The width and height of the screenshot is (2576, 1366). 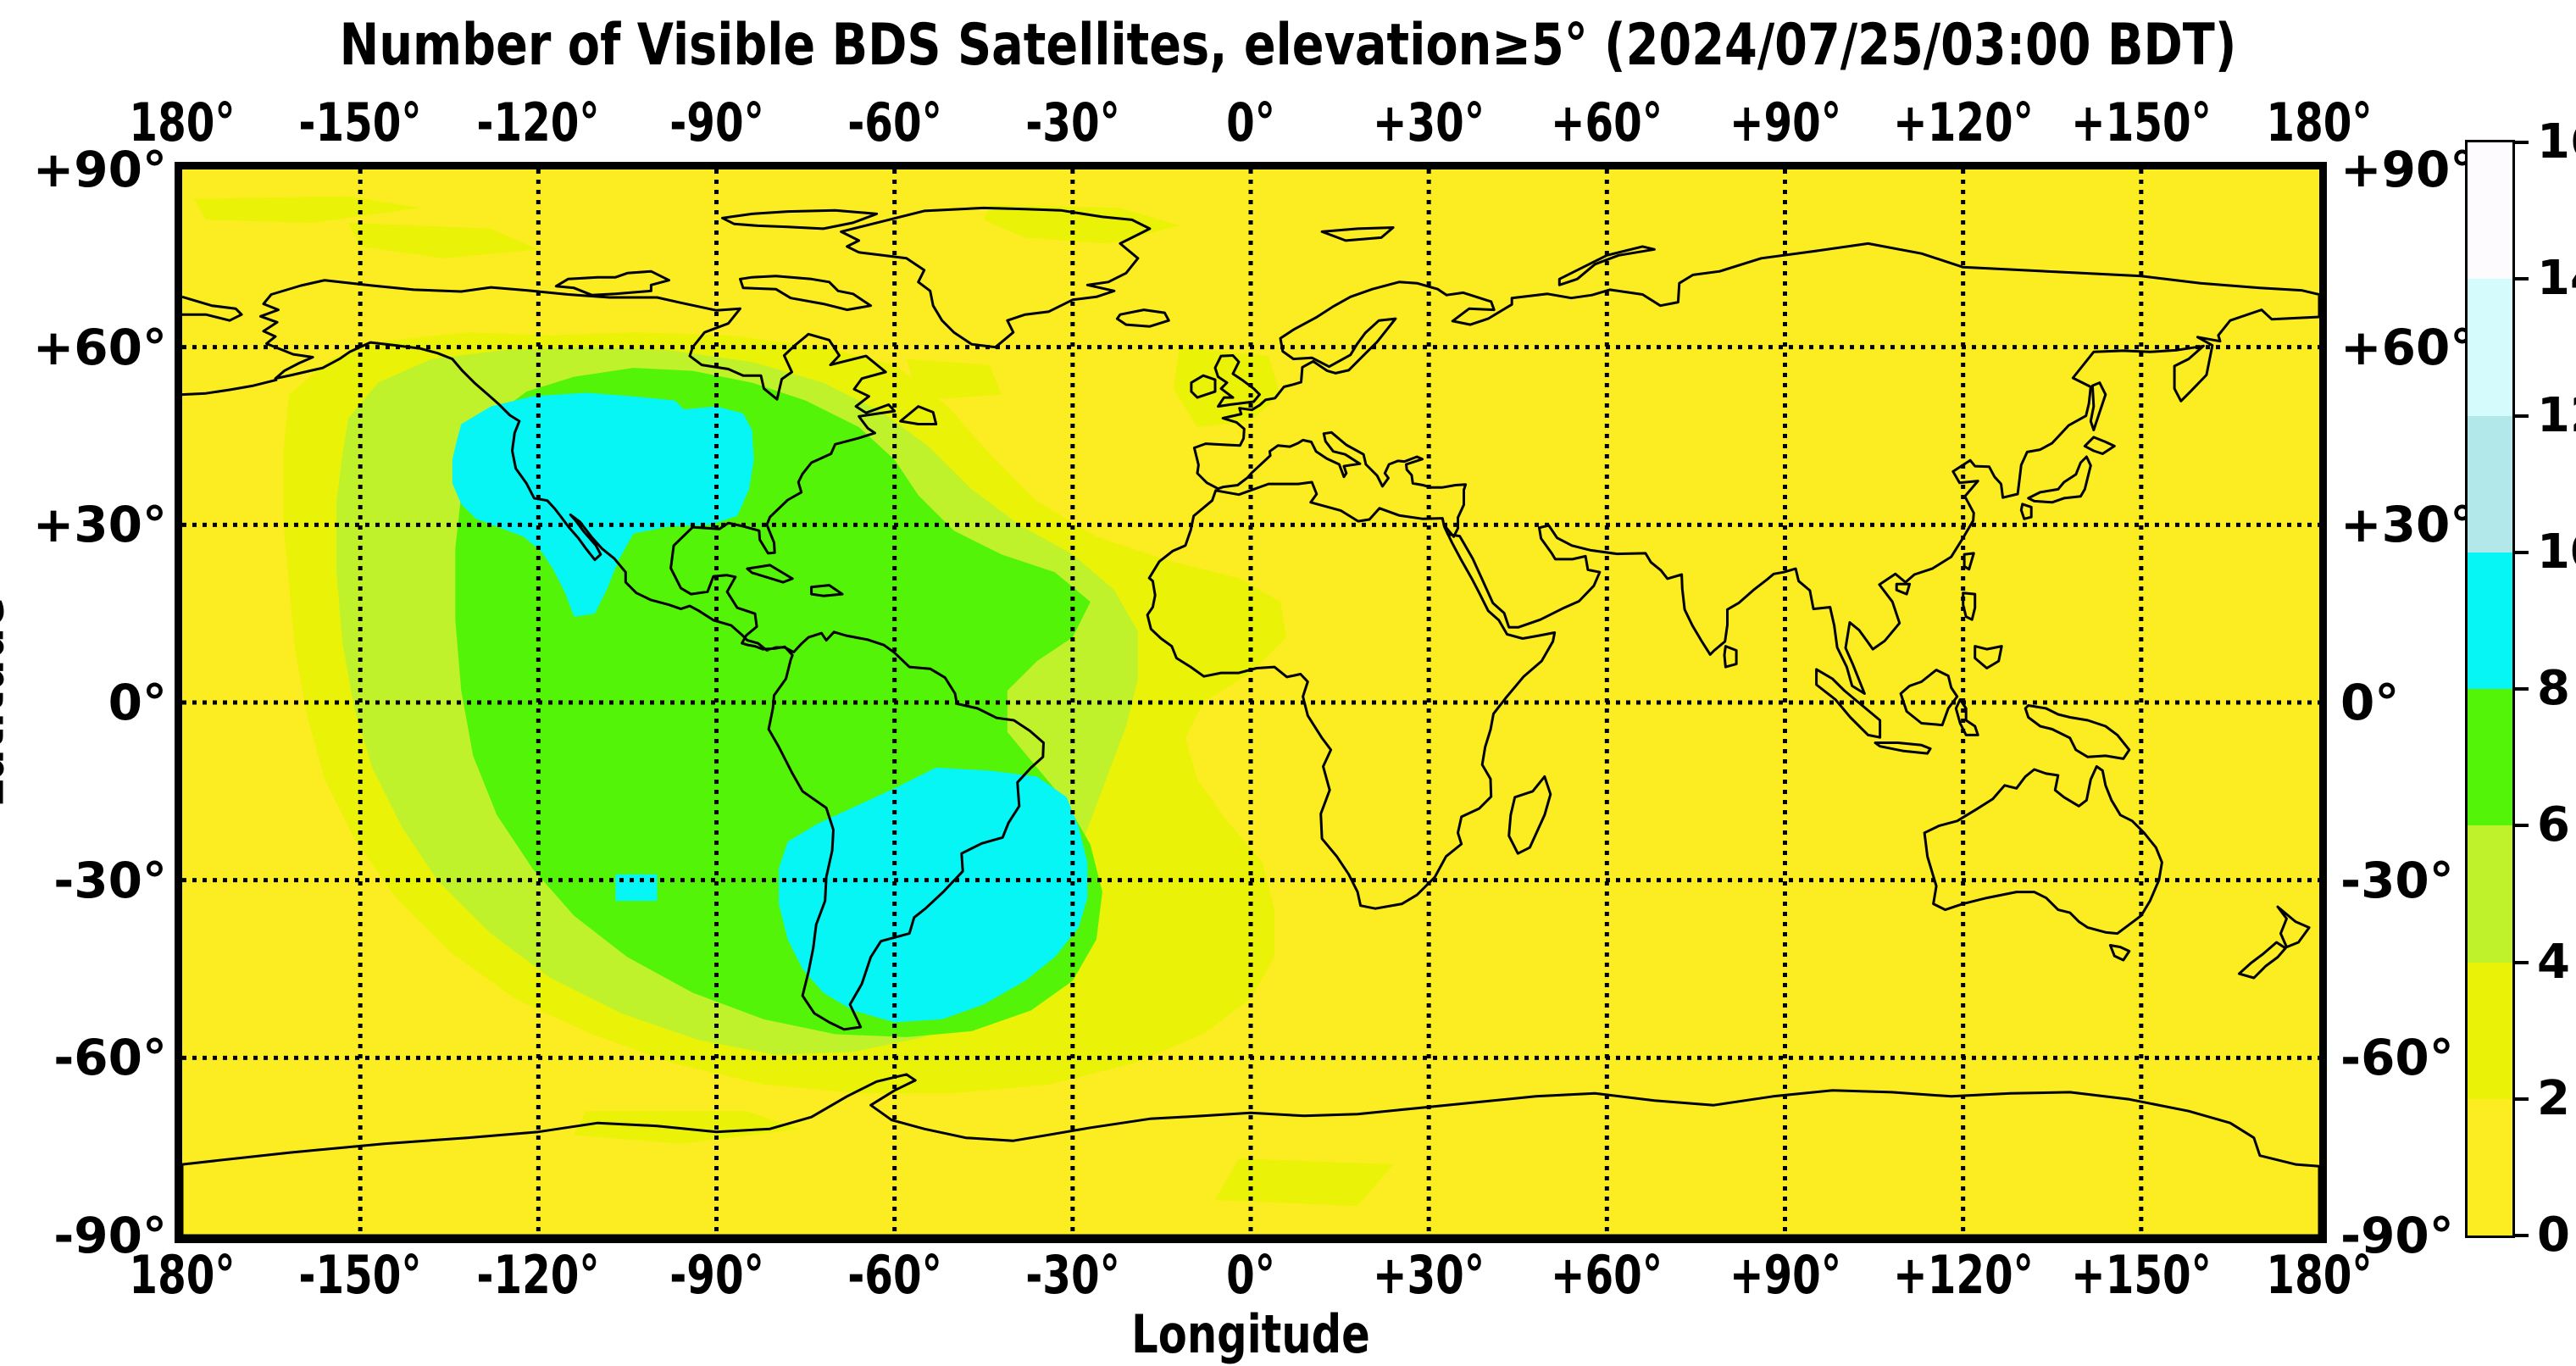 What do you see at coordinates (360, 122) in the screenshot?
I see `top-axis-tick--150: -150°` at bounding box center [360, 122].